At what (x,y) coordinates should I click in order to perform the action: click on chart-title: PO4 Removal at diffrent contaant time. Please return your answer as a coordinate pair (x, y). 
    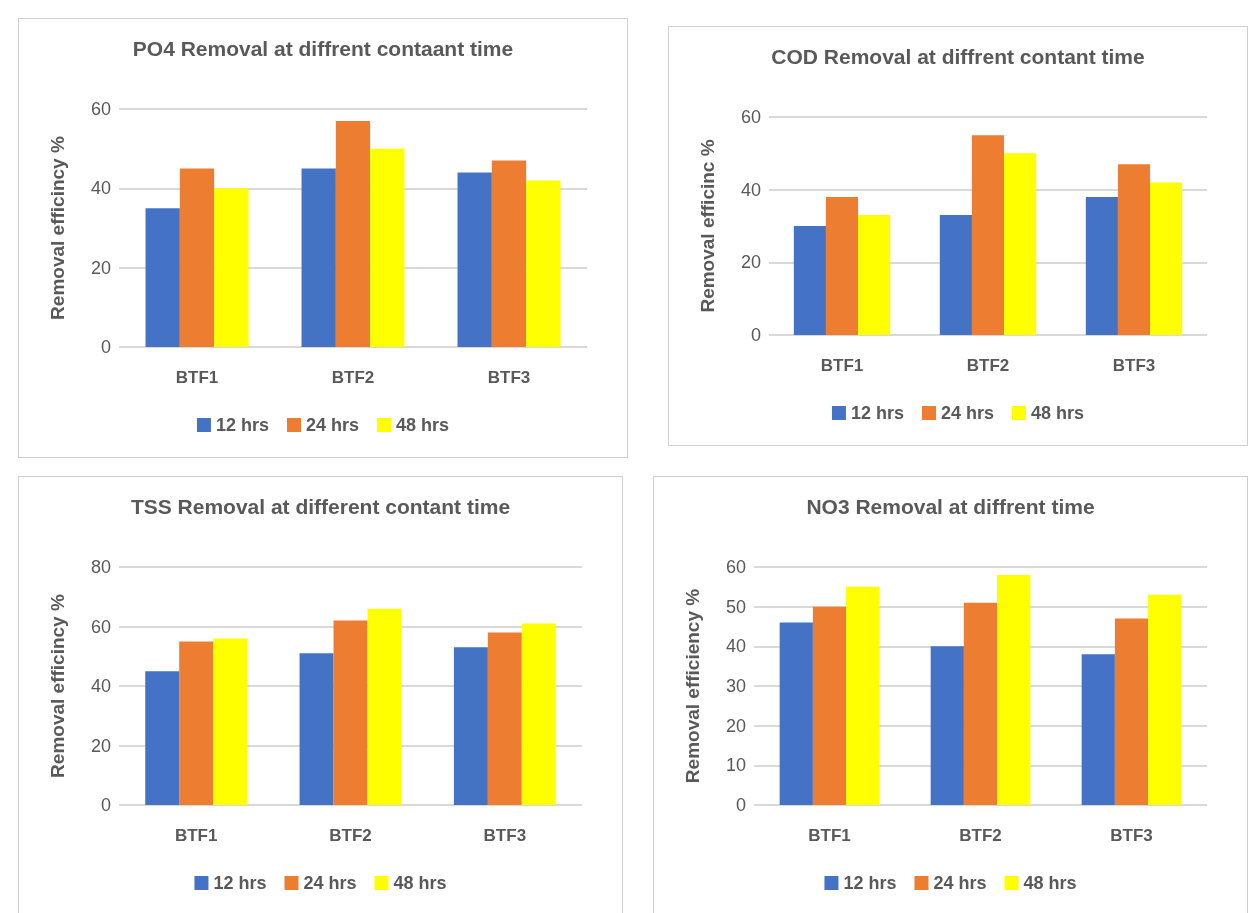
    Looking at the image, I should click on (323, 48).